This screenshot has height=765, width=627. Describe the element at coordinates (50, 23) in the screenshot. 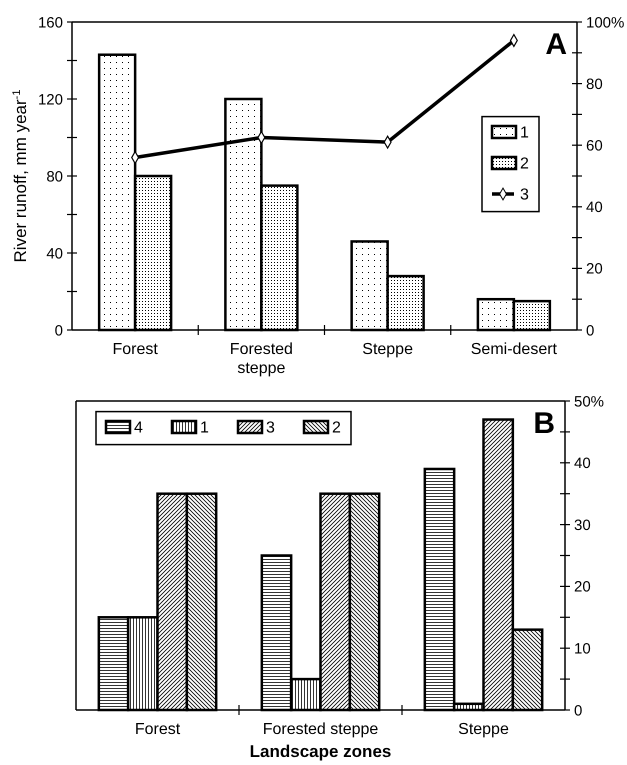

I see `y-tick-label: 160` at that location.